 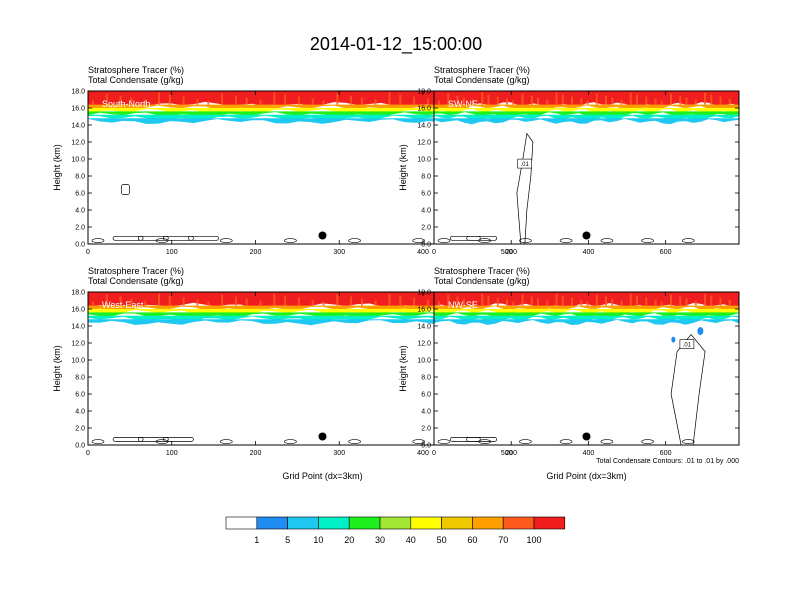 I want to click on y-tick-label: 0.0, so click(x=80, y=446).